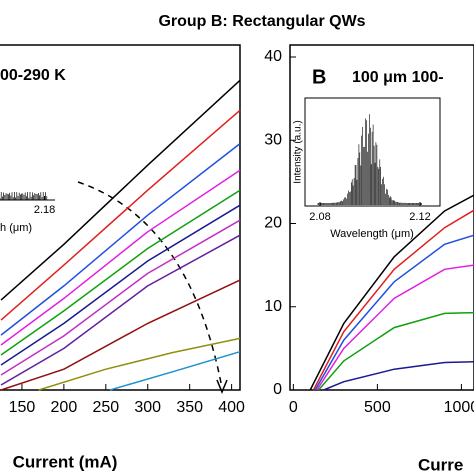  What do you see at coordinates (16, 228) in the screenshot?
I see `inset-x-label: th (μm)` at bounding box center [16, 228].